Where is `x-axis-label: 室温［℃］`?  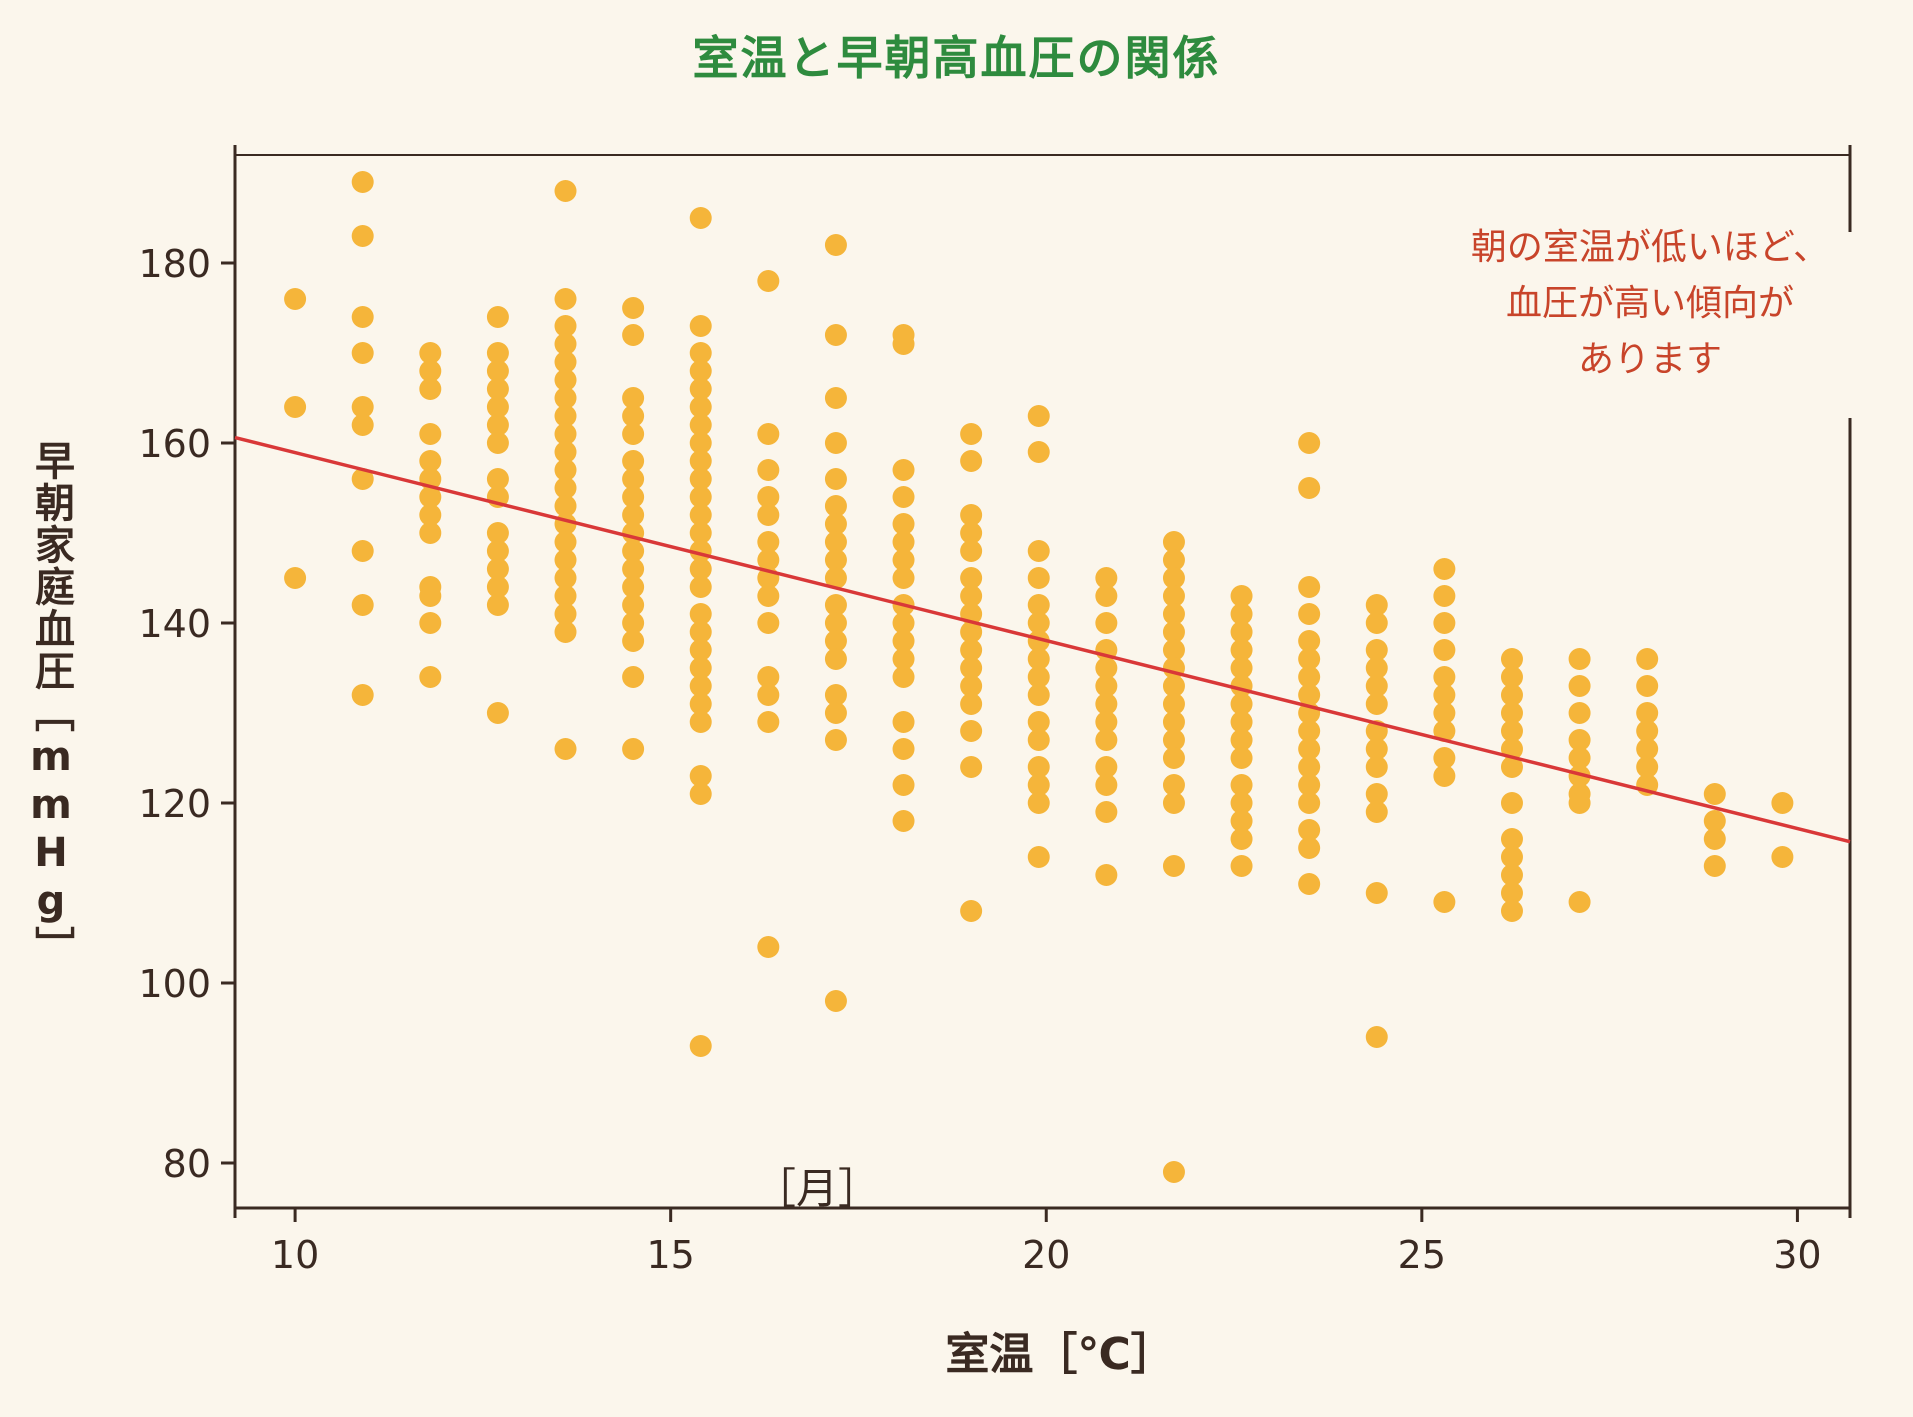
x-axis-label: 室温［℃］ is located at coordinates (1060, 1354).